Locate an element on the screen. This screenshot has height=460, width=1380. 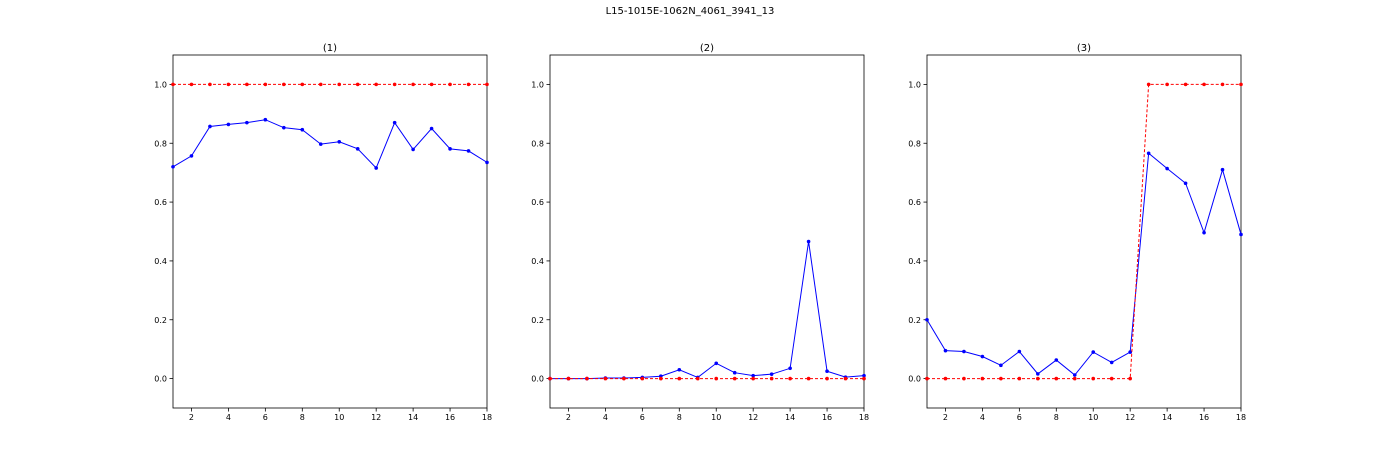
x-tick-label: 8 is located at coordinates (1056, 417).